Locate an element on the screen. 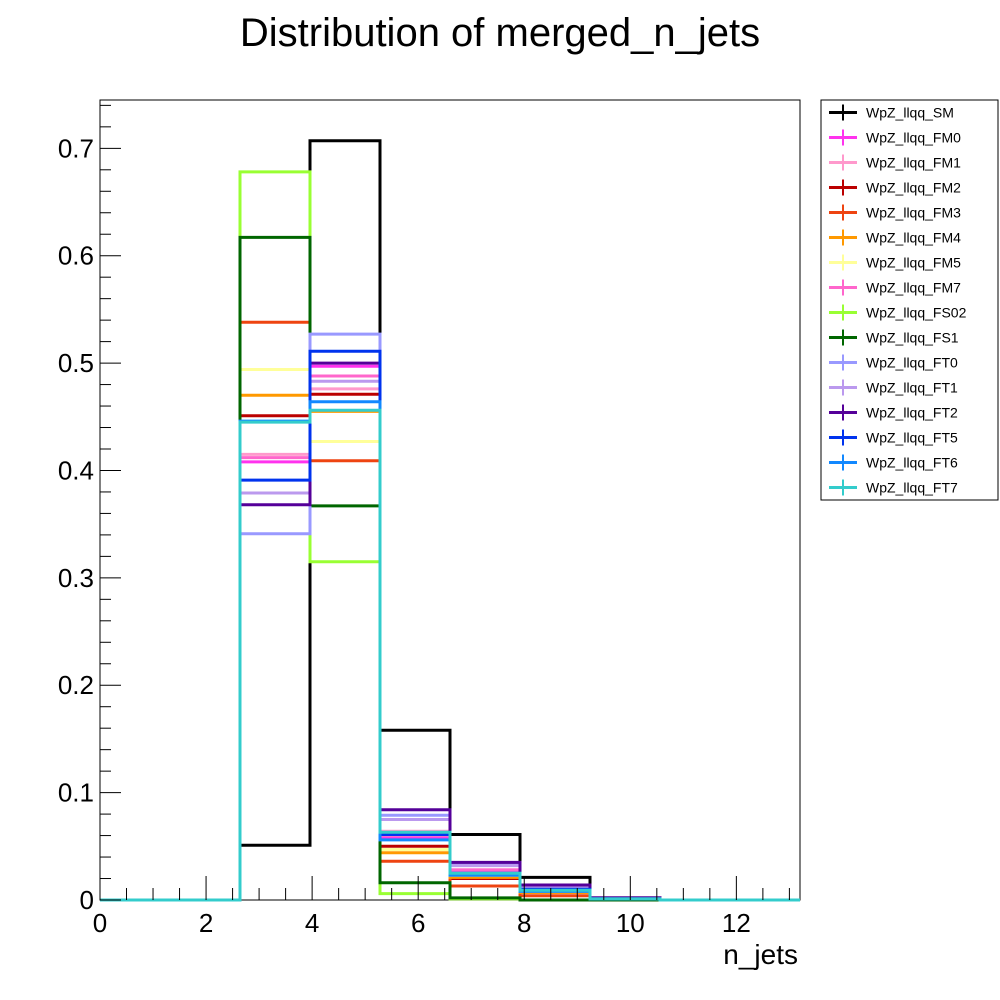 This screenshot has height=1000, width=1000. legend-label: WpZ_llqq_SM is located at coordinates (910, 113).